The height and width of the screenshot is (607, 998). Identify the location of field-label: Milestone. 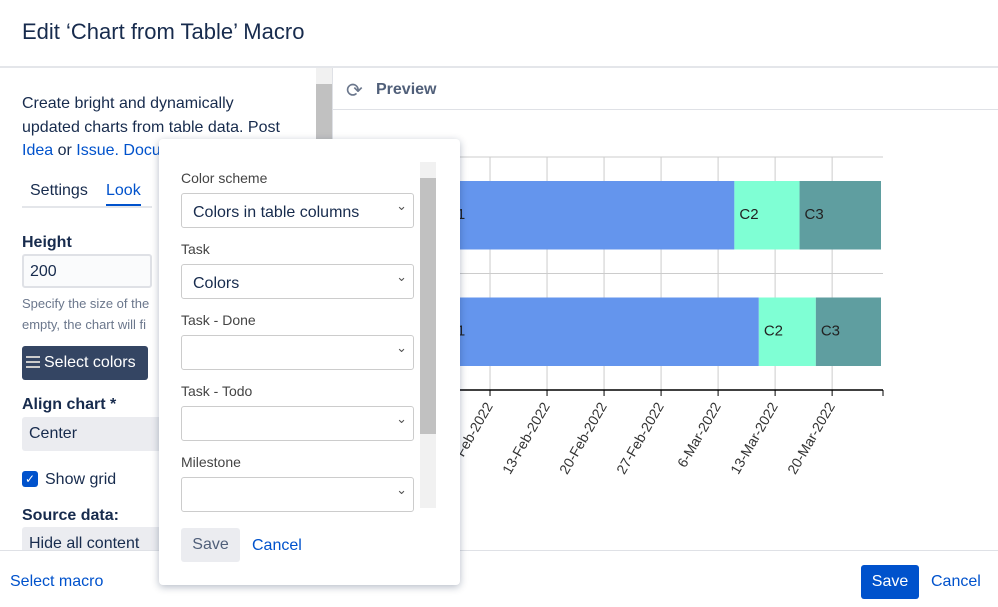
(211, 462).